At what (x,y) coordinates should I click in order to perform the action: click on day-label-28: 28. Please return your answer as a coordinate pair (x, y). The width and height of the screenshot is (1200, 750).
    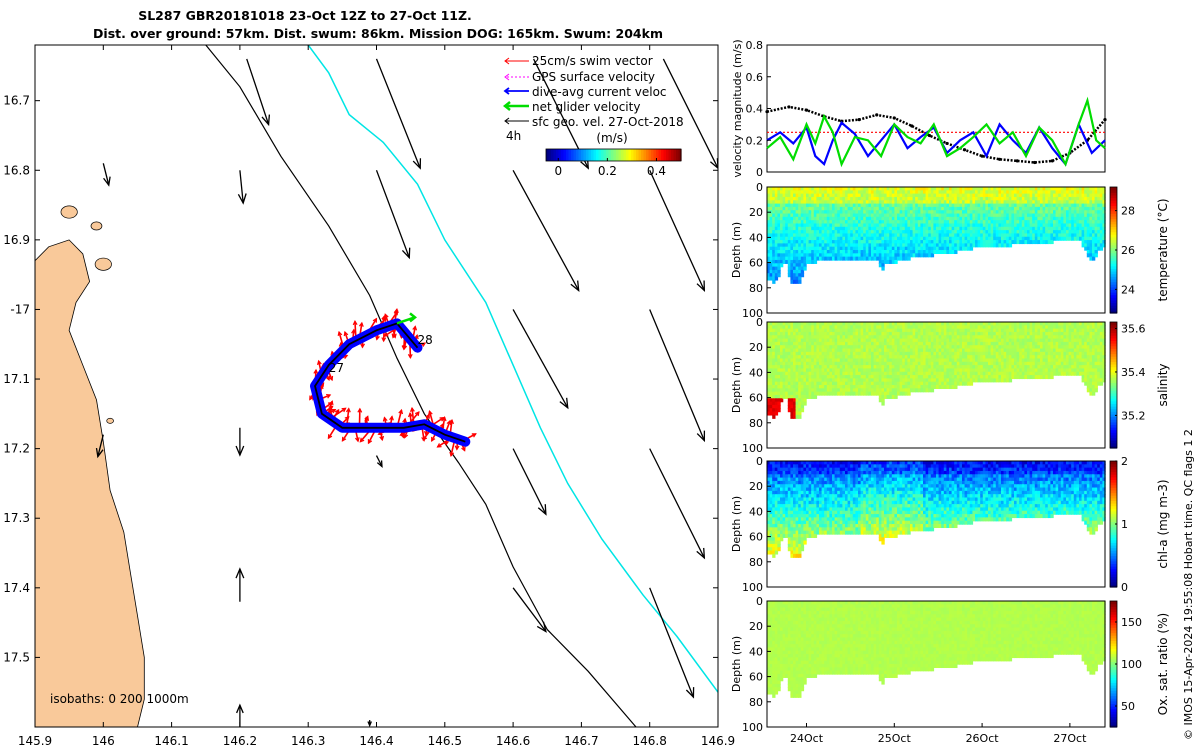
    Looking at the image, I should click on (424, 340).